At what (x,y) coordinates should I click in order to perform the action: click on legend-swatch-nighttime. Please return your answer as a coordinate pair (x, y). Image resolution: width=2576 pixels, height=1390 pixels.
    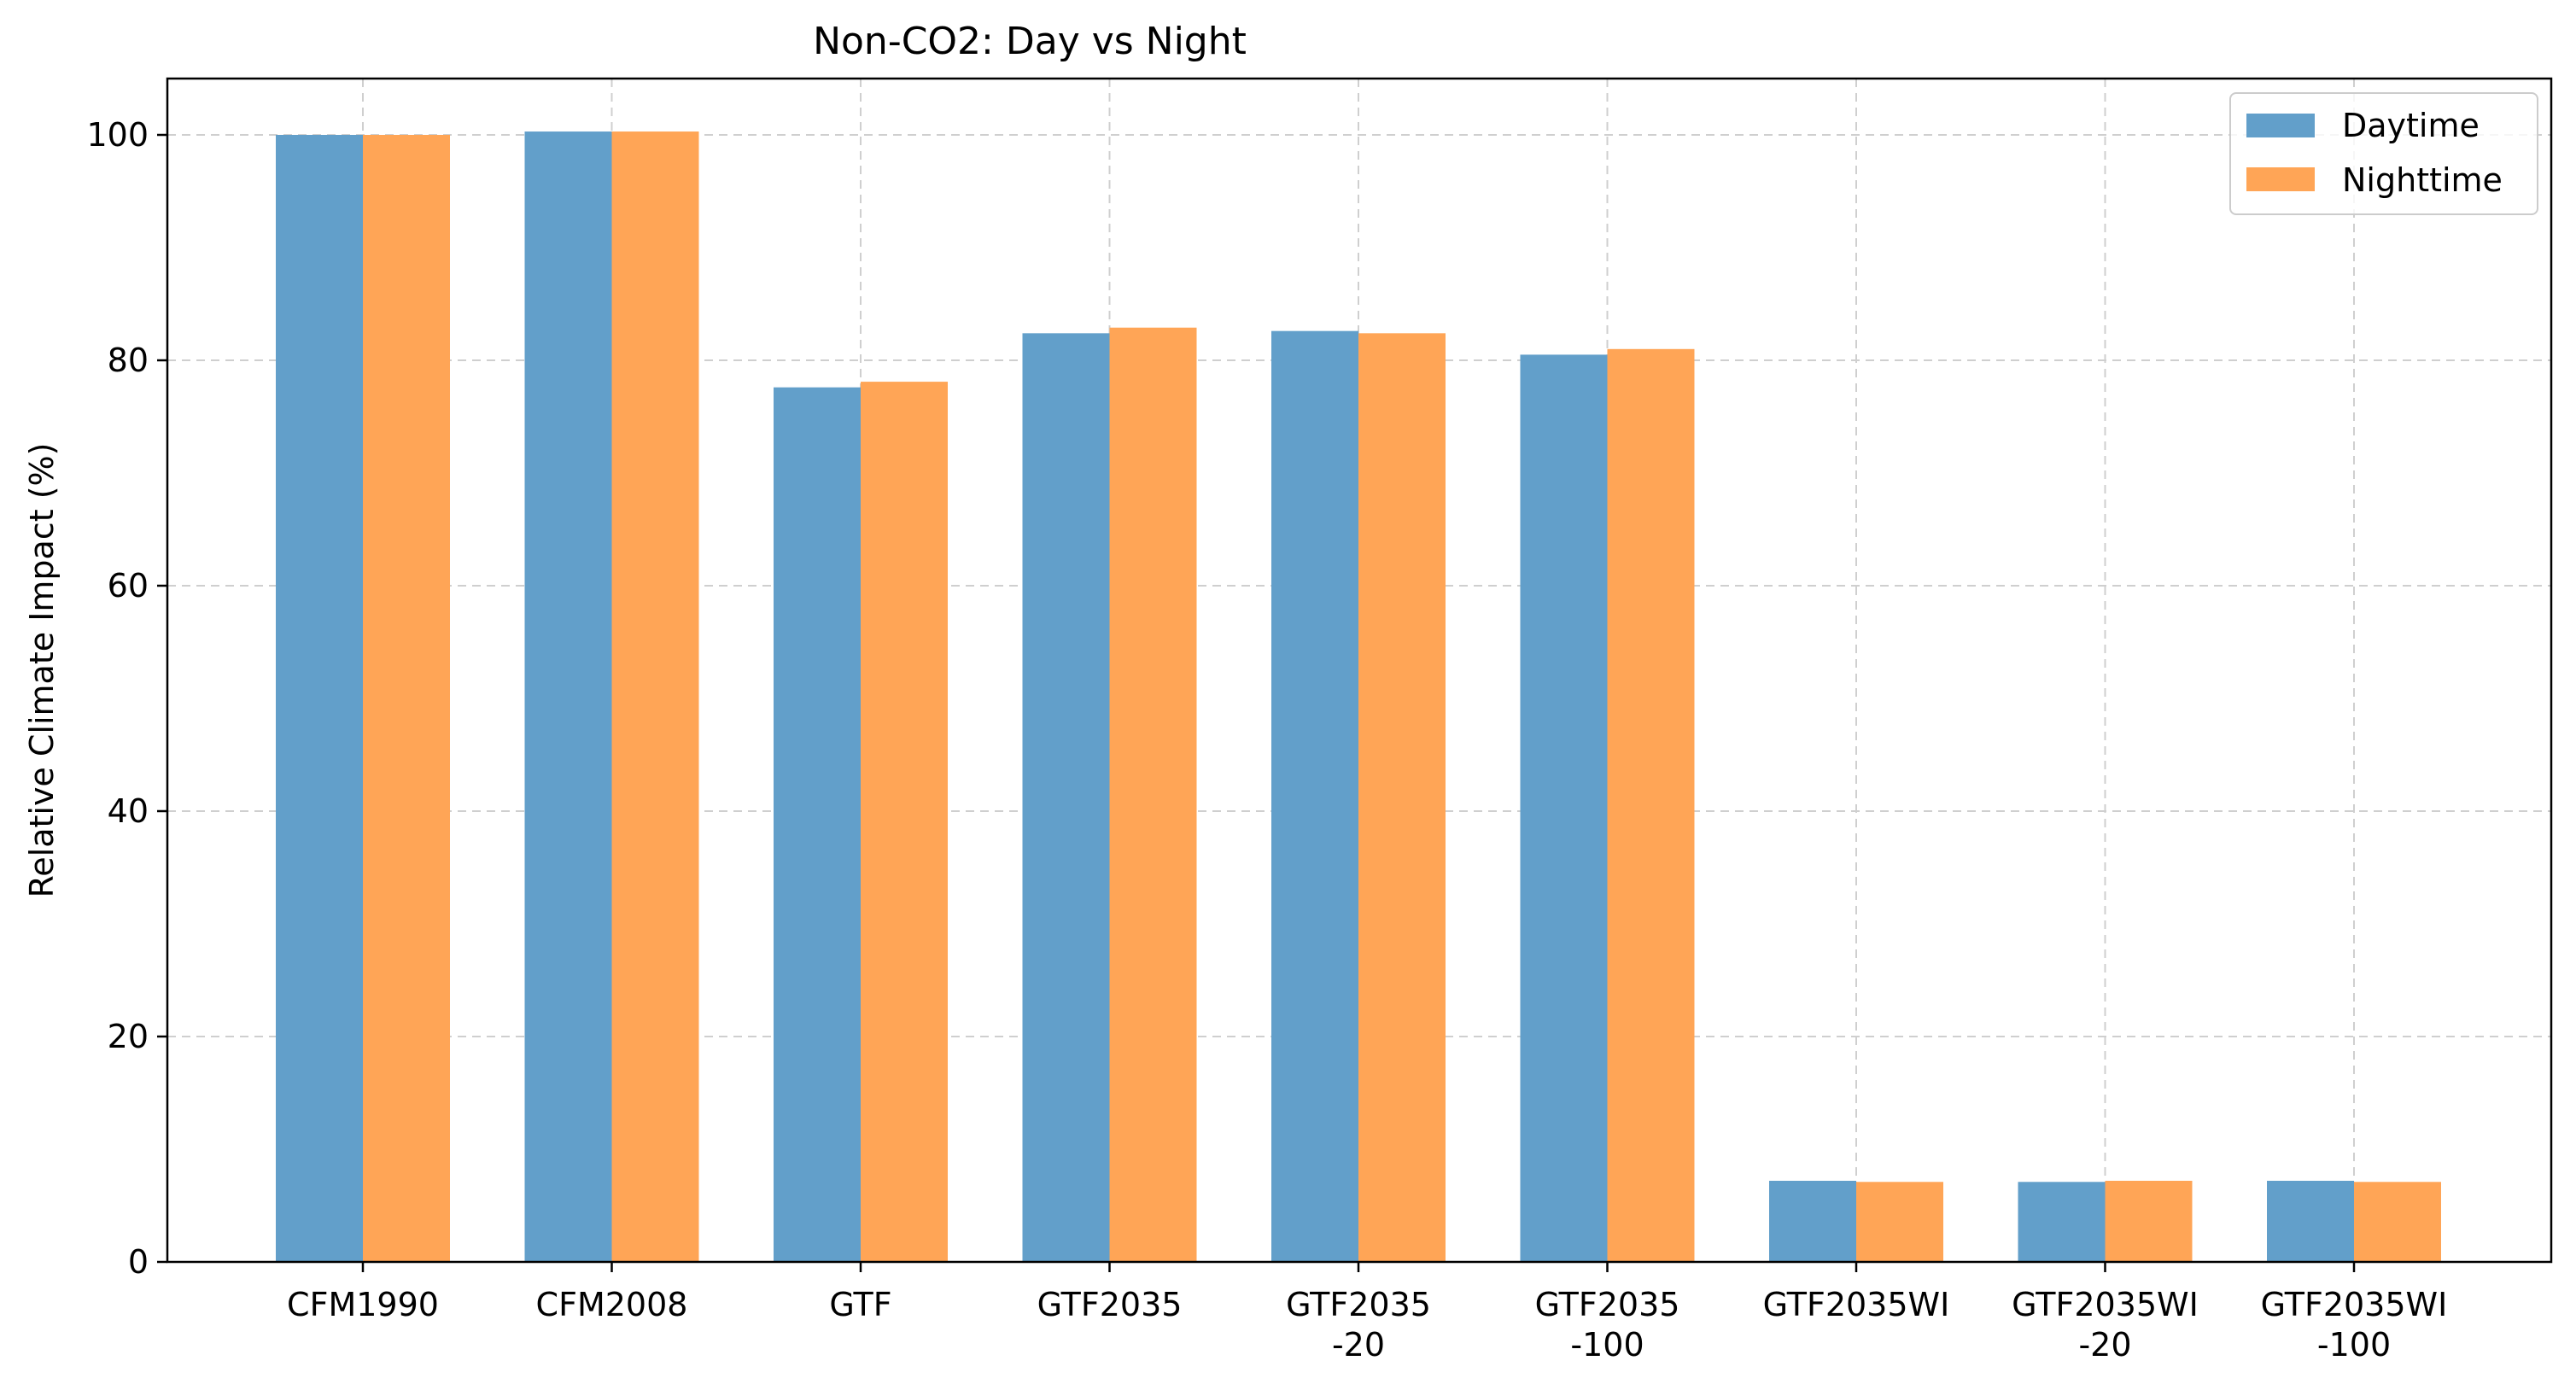
    Looking at the image, I should click on (2280, 179).